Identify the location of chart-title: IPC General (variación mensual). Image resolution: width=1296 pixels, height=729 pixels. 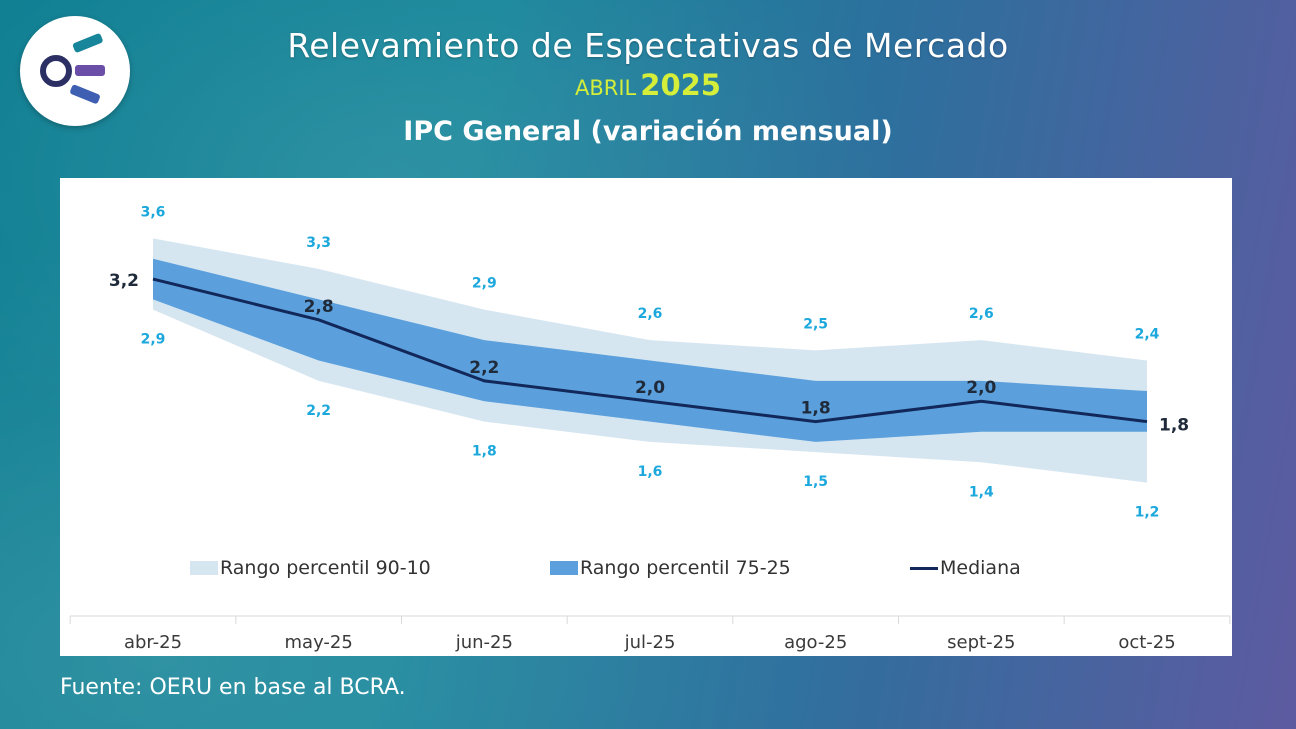
(648, 131).